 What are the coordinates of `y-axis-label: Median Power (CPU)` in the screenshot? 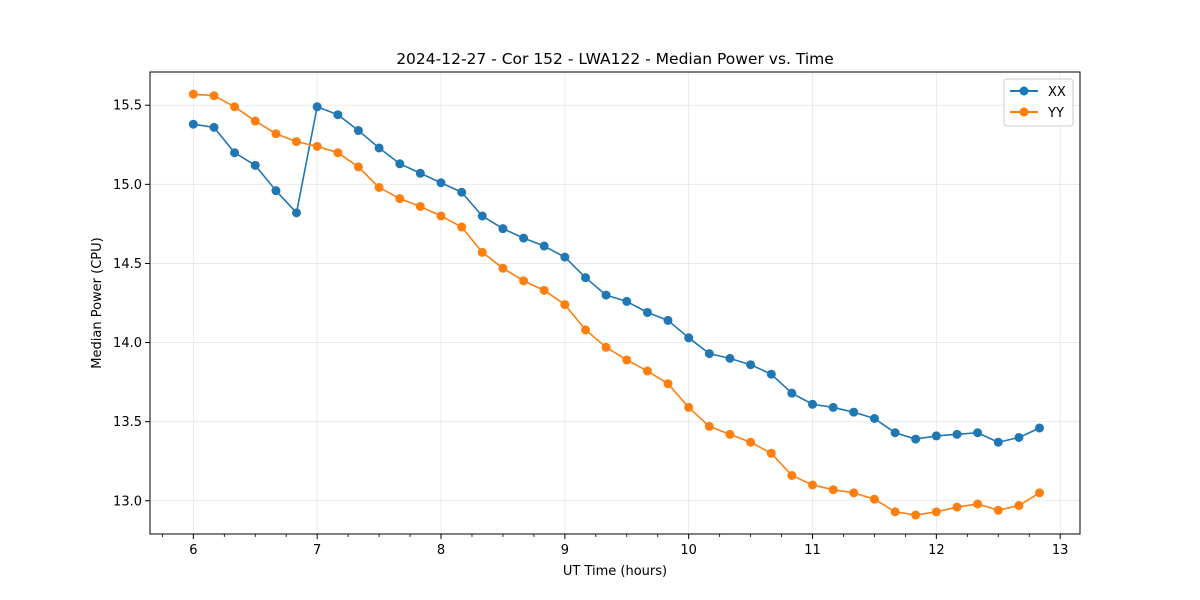 It's located at (97, 302).